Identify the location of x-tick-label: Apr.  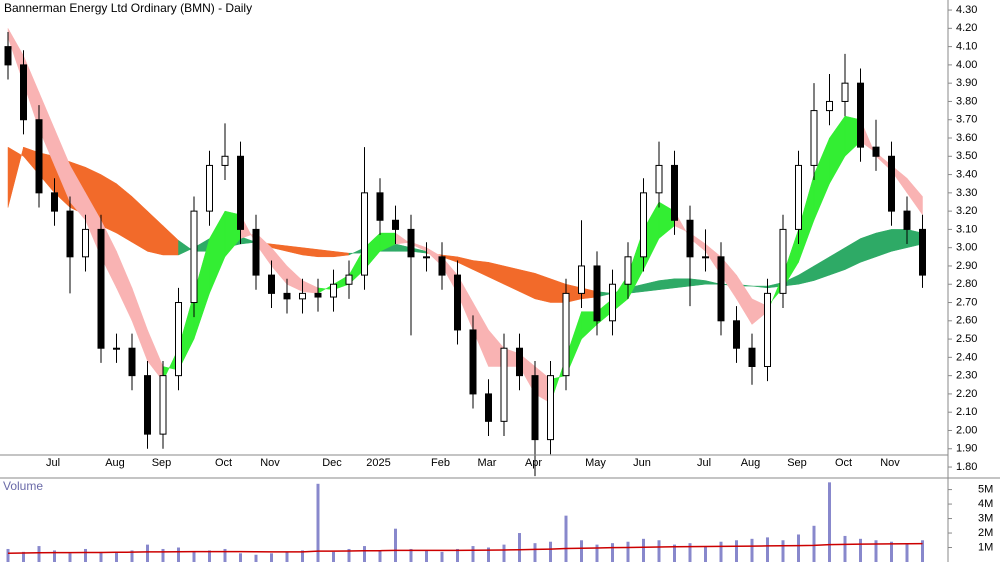
(533, 463).